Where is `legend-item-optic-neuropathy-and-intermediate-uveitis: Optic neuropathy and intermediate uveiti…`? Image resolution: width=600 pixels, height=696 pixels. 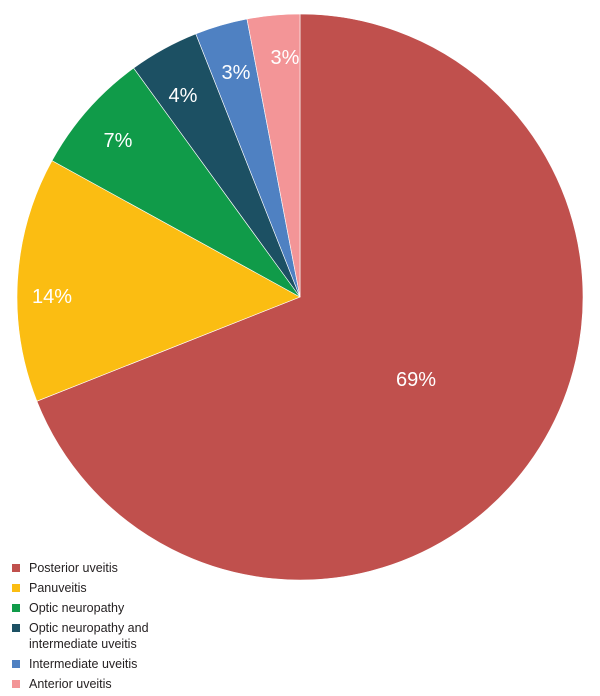
legend-item-optic-neuropathy-and-intermediate-uveitis: Optic neuropathy and intermediate uveiti… is located at coordinates (127, 636).